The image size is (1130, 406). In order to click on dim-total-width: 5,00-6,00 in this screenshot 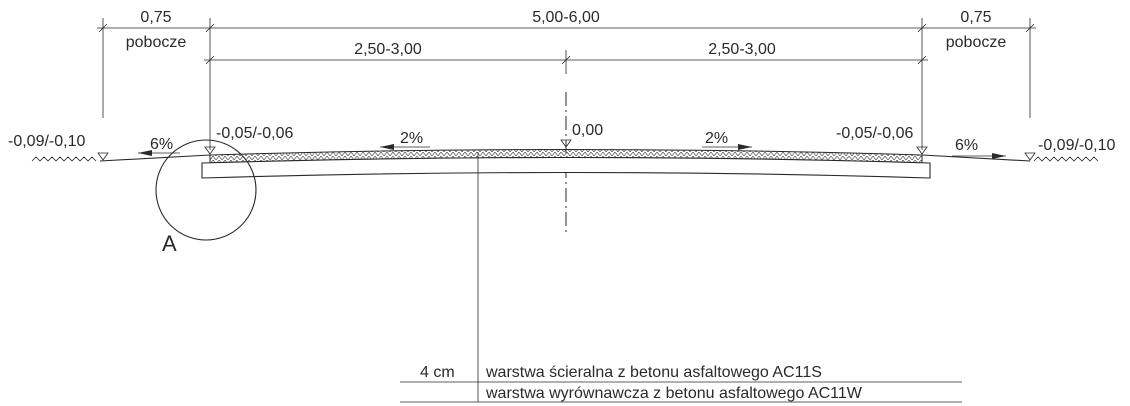, I will do `click(566, 17)`.